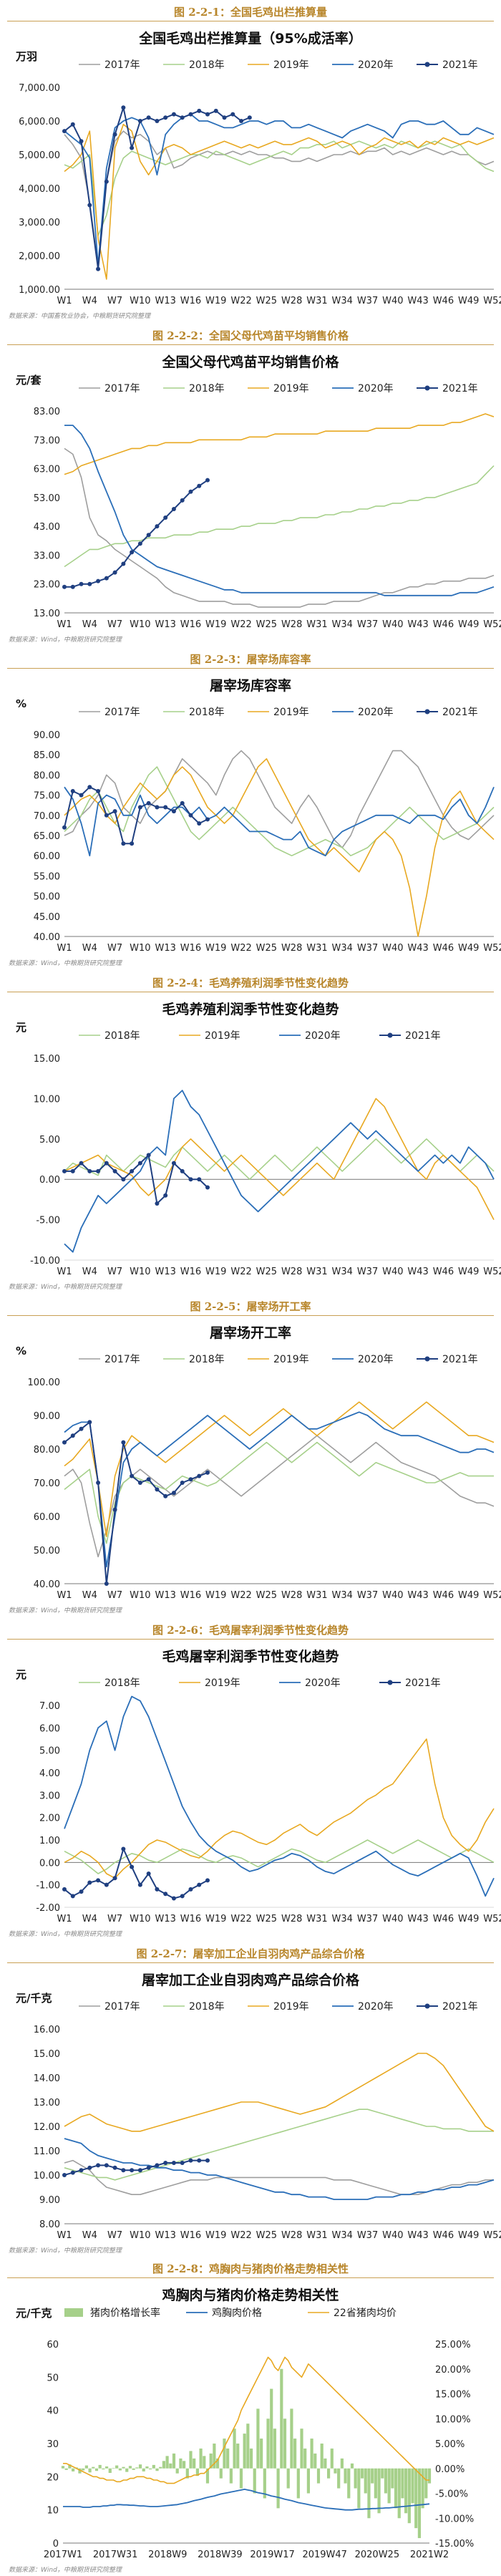 The width and height of the screenshot is (501, 2576). What do you see at coordinates (316, 2236) in the screenshot?
I see `x-tick-label: W31` at bounding box center [316, 2236].